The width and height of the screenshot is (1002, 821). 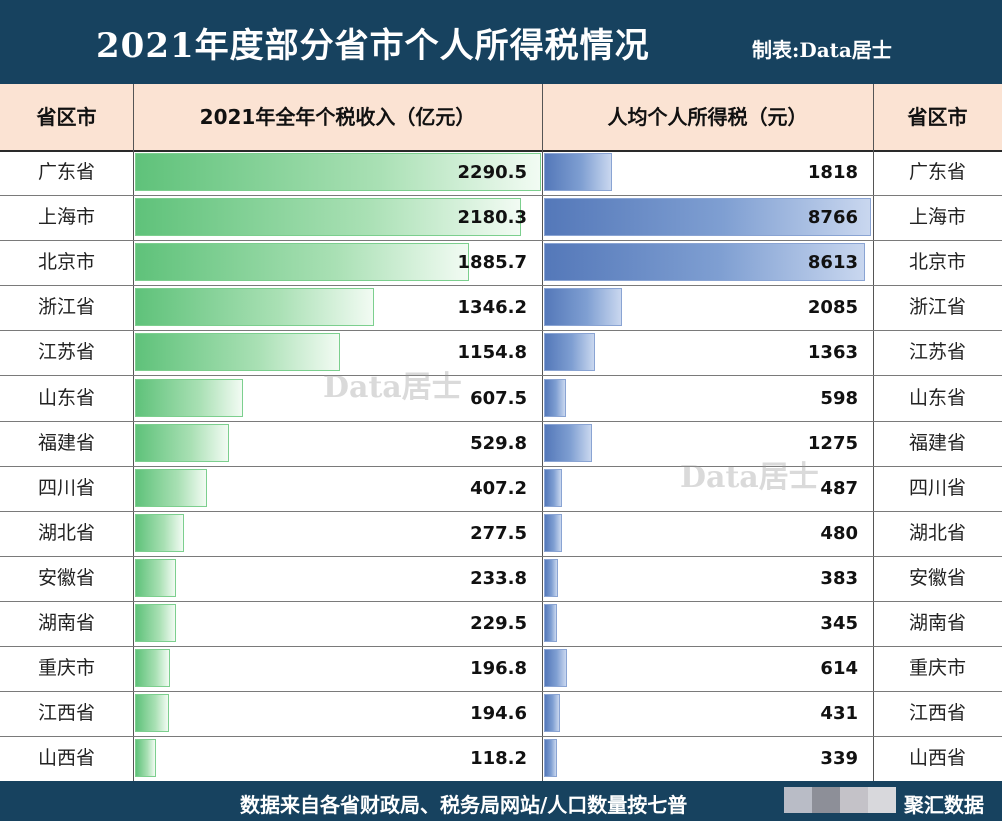 What do you see at coordinates (66, 307) in the screenshot?
I see `province-label-left: 浙江省` at bounding box center [66, 307].